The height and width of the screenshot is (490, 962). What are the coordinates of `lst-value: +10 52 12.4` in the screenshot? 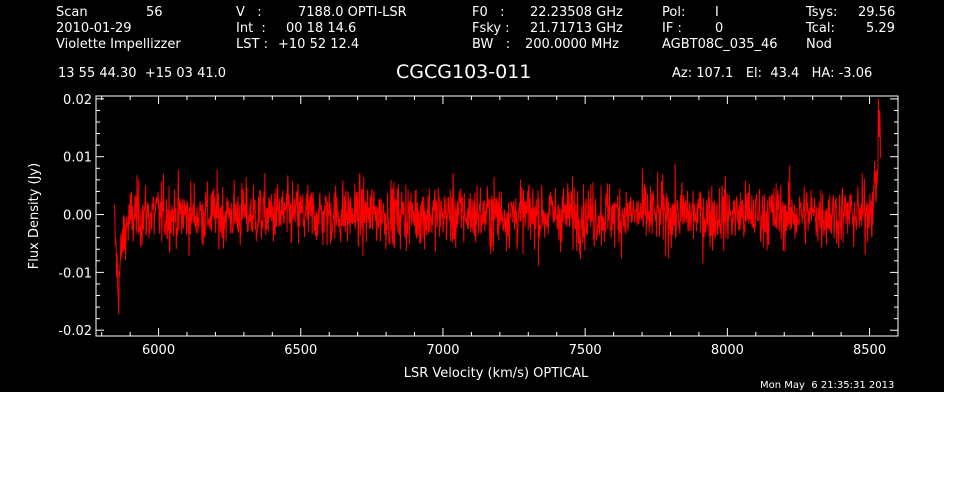 It's located at (319, 44).